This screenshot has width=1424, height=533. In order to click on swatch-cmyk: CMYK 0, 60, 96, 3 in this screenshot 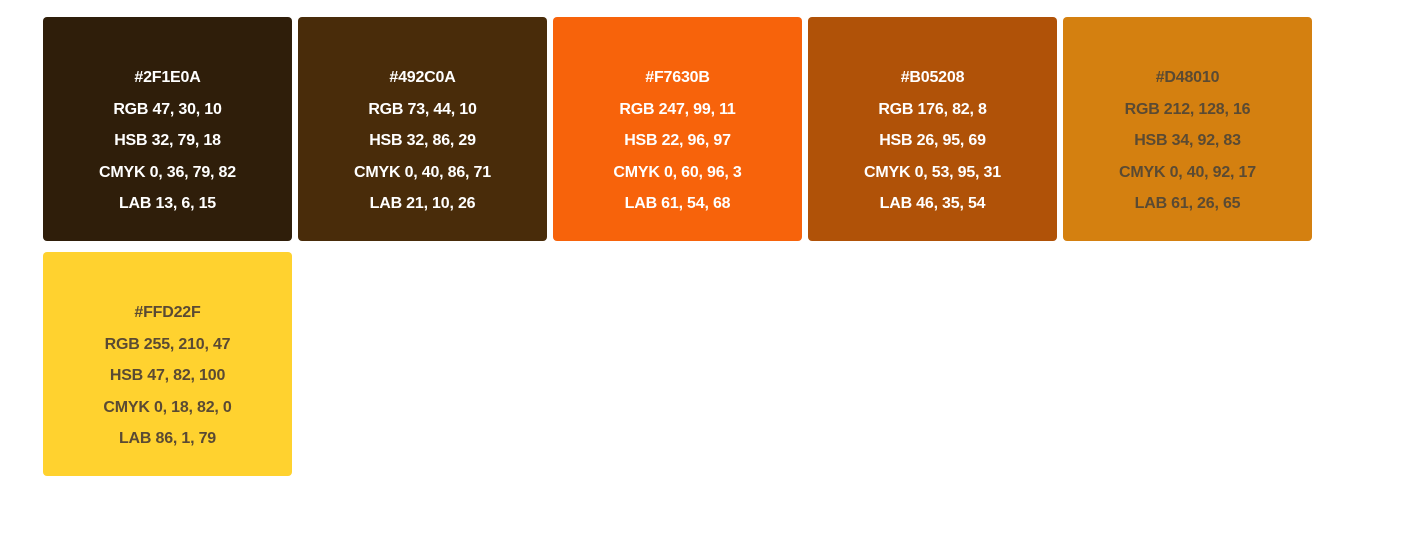, I will do `click(677, 172)`.